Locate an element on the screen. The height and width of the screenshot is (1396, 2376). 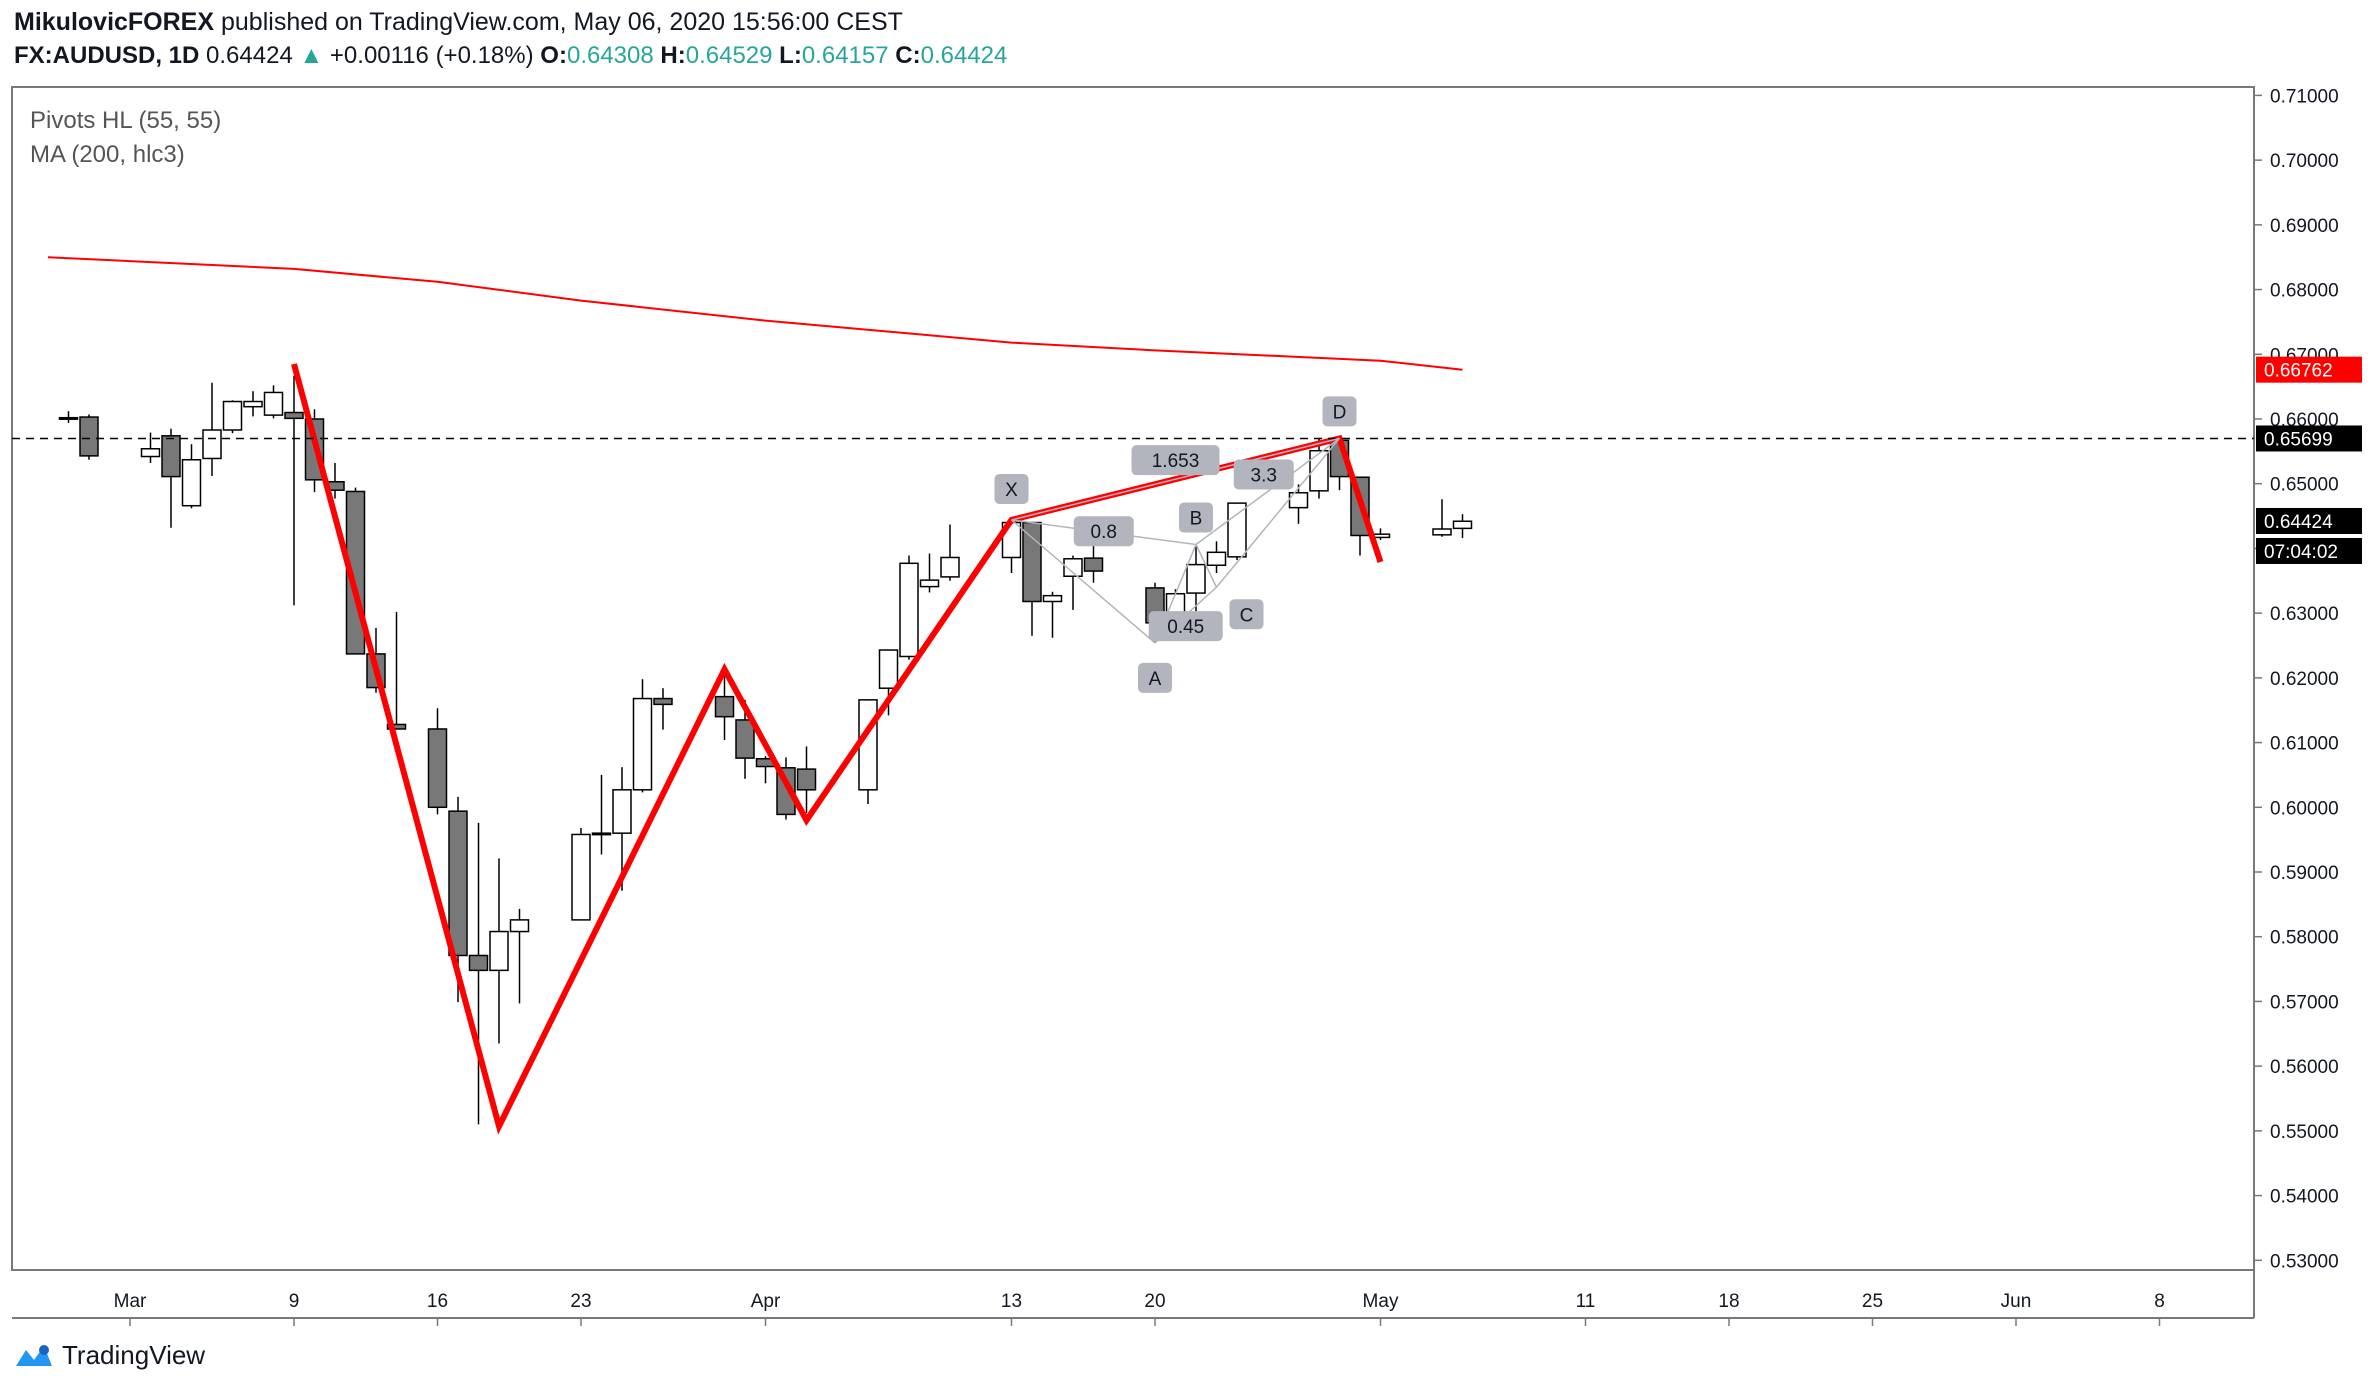
y-tick-label: 0.54000 is located at coordinates (2304, 1197).